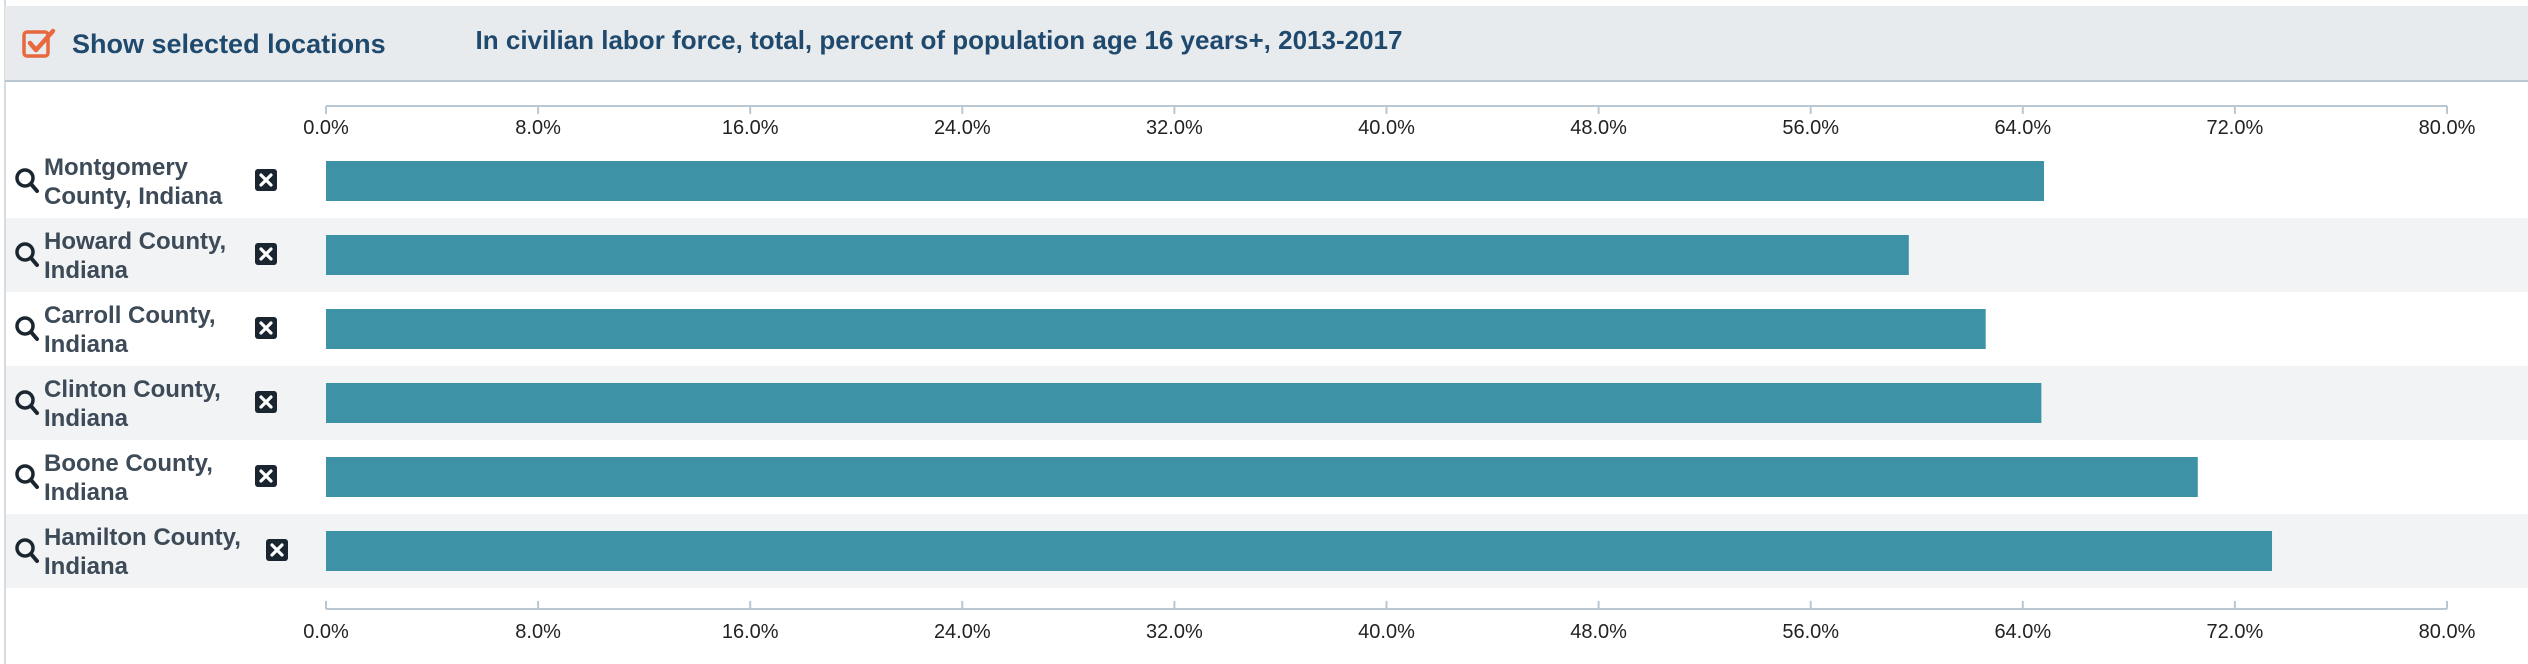 The image size is (2528, 664). I want to click on row-label: Clinton County, Indiana, so click(132, 404).